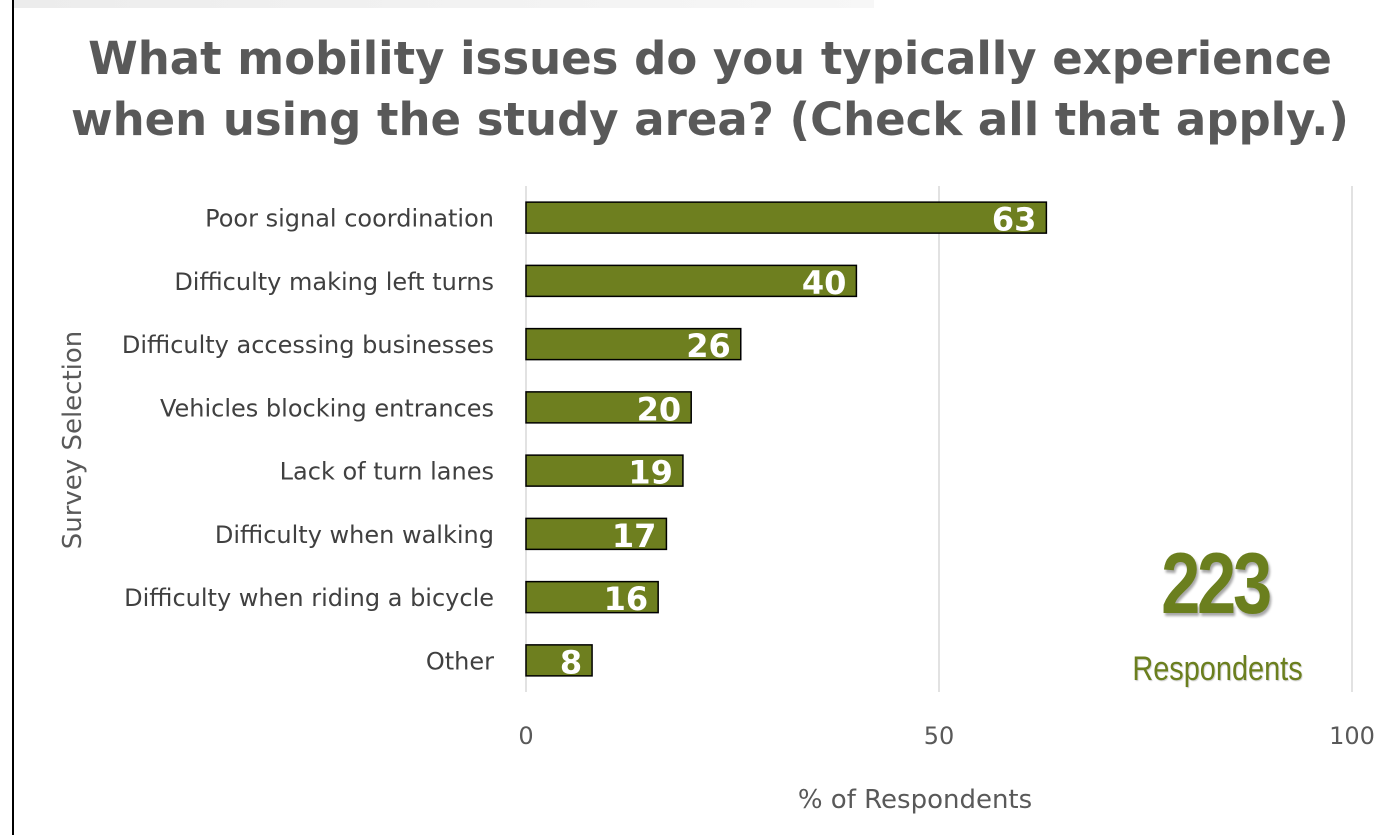 The height and width of the screenshot is (835, 1388). I want to click on x-tick-label: 50, so click(939, 736).